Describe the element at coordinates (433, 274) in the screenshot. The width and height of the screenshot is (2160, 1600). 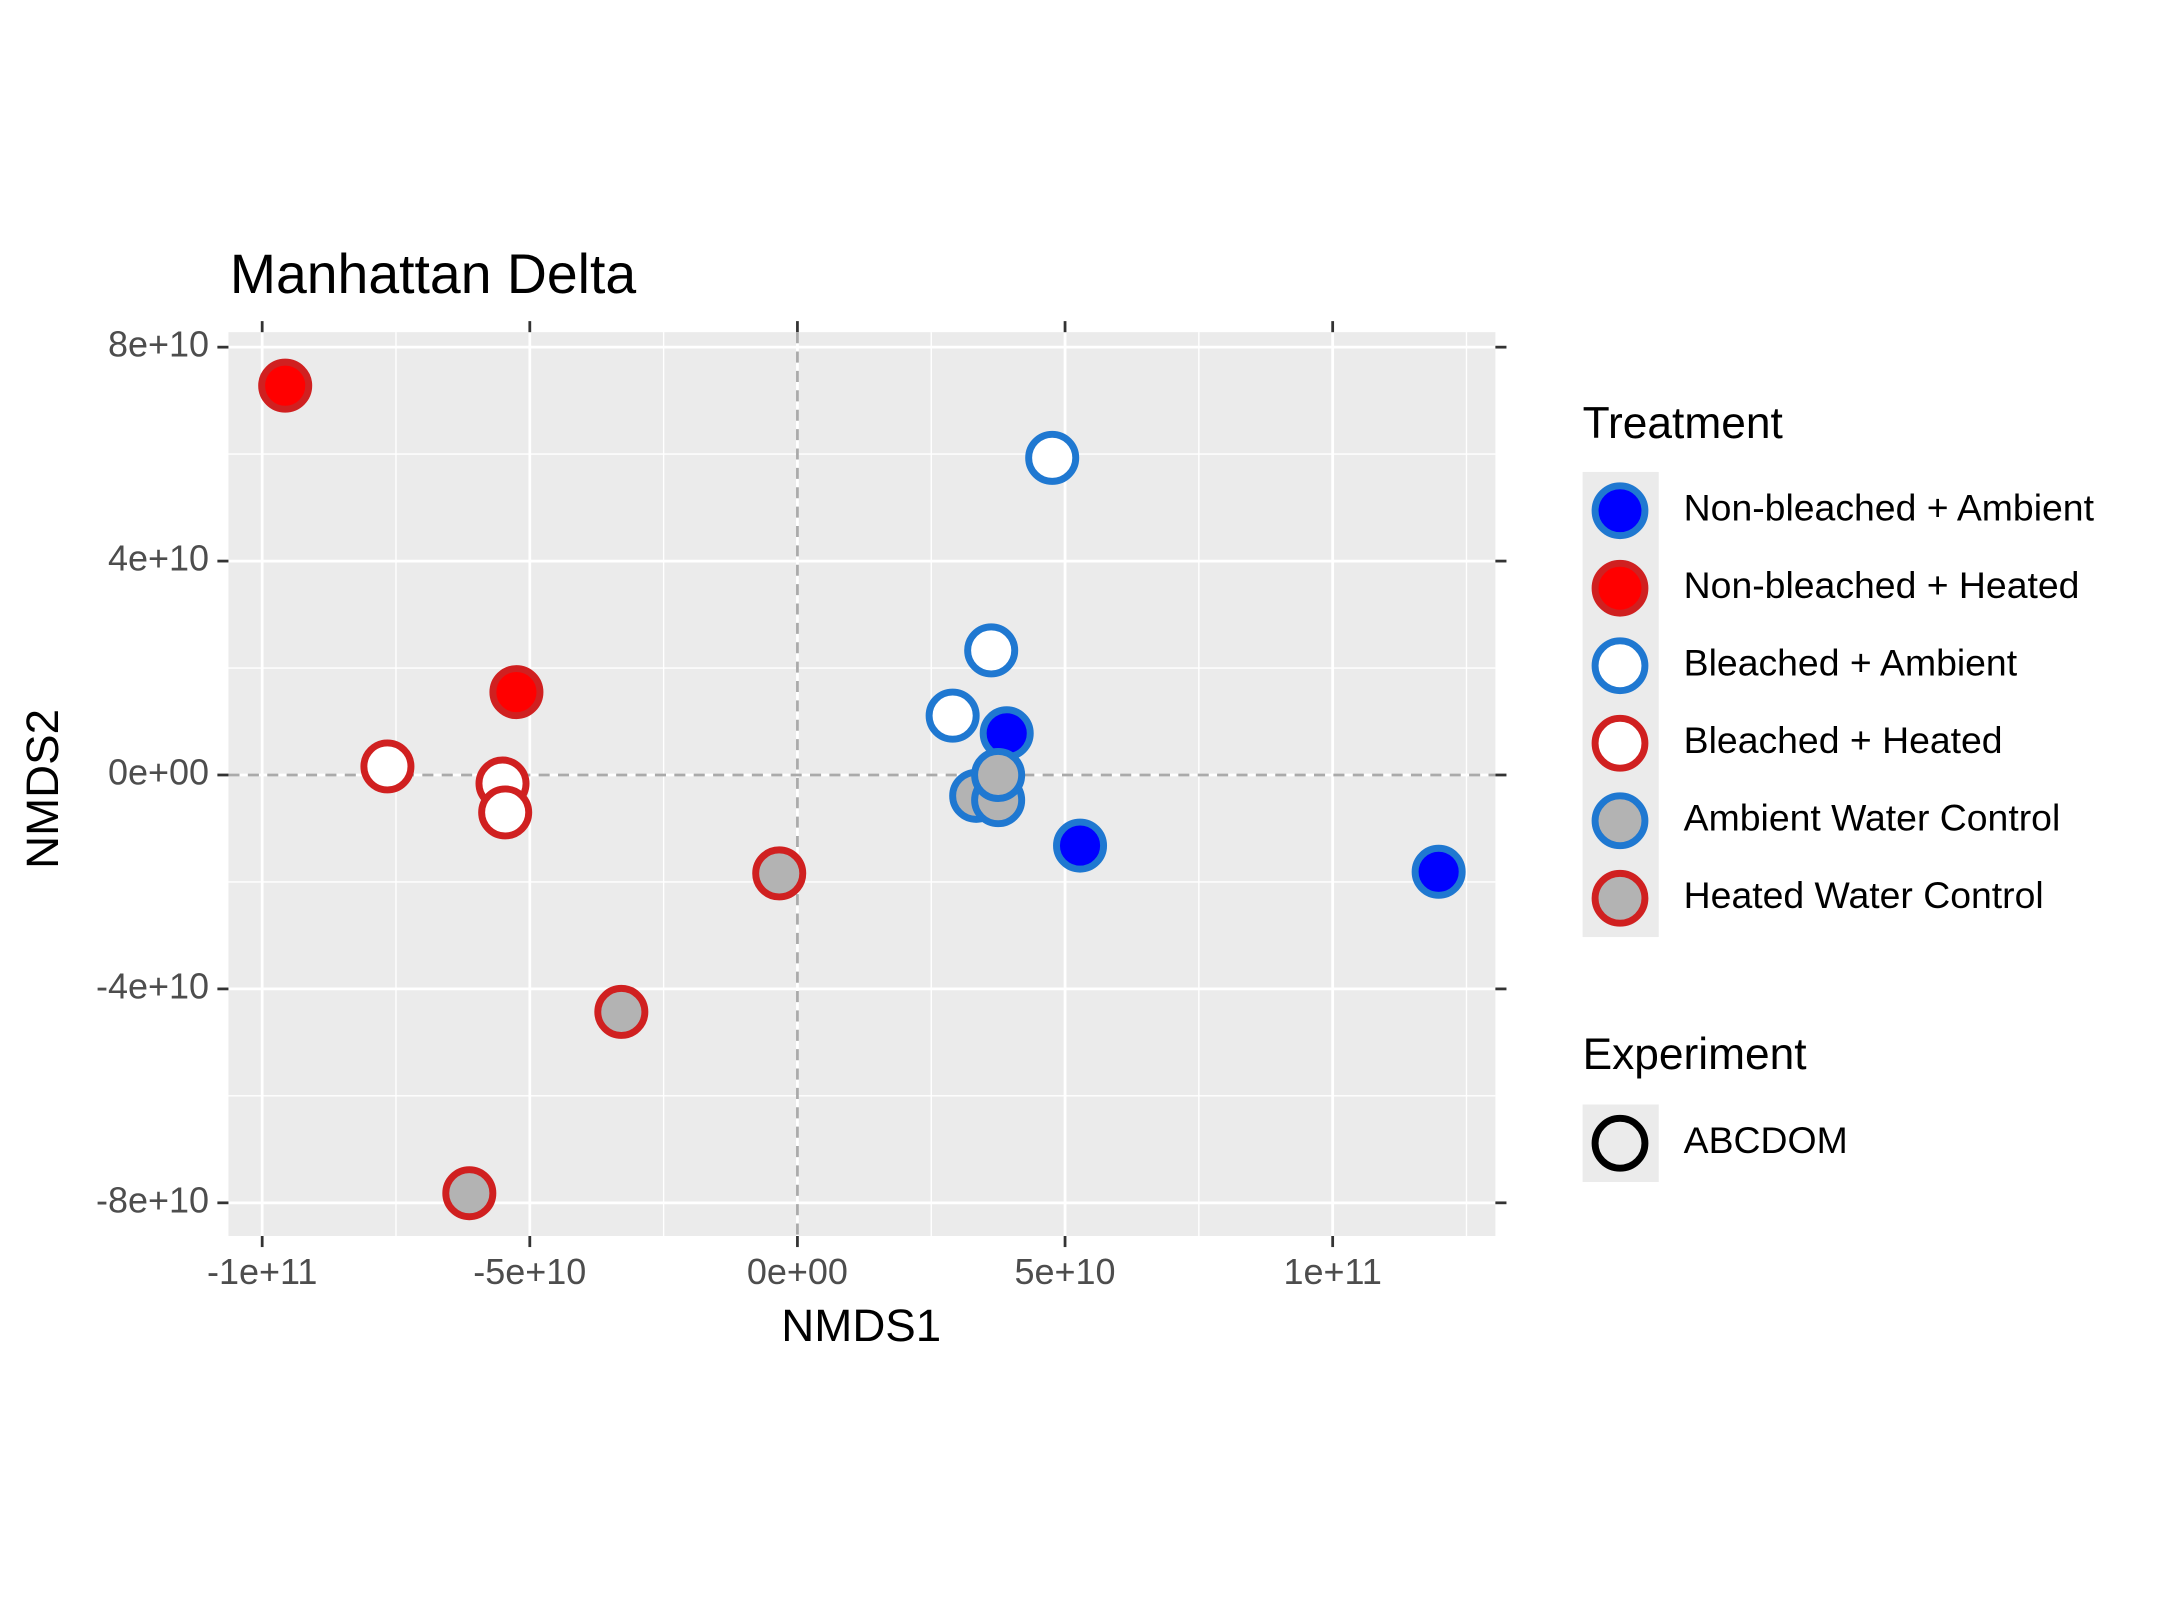
I see `chart-title: Manhattan Delta` at that location.